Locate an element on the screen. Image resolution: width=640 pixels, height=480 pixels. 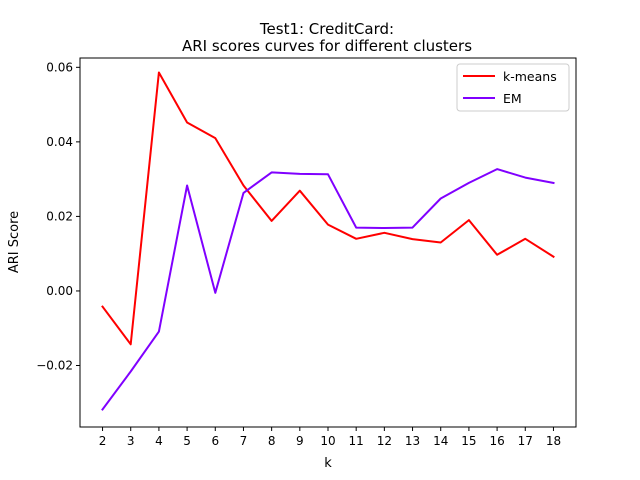
y-tick-label: 0.04 is located at coordinates (59, 142).